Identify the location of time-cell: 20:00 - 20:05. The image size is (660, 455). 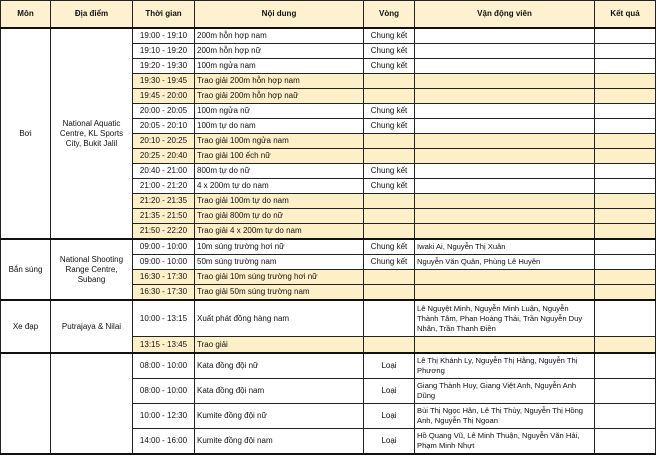
(163, 111).